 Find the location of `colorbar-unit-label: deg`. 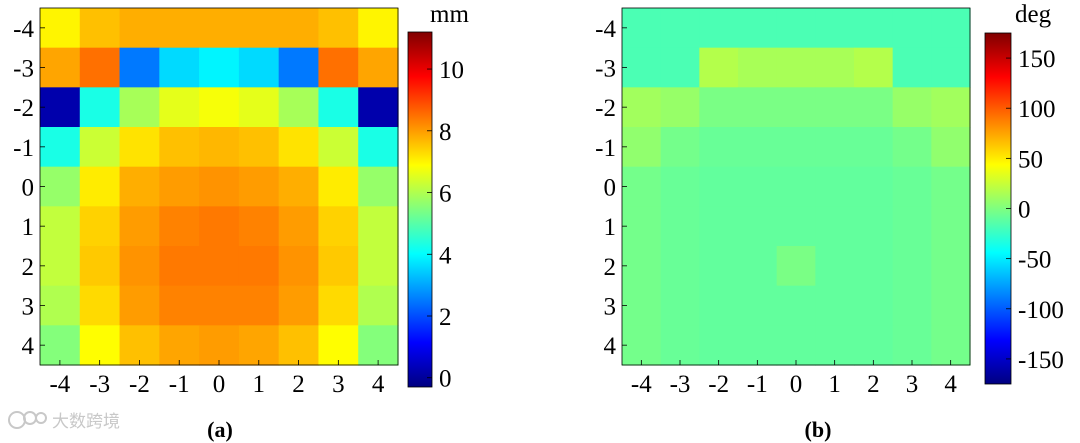

colorbar-unit-label: deg is located at coordinates (1033, 14).